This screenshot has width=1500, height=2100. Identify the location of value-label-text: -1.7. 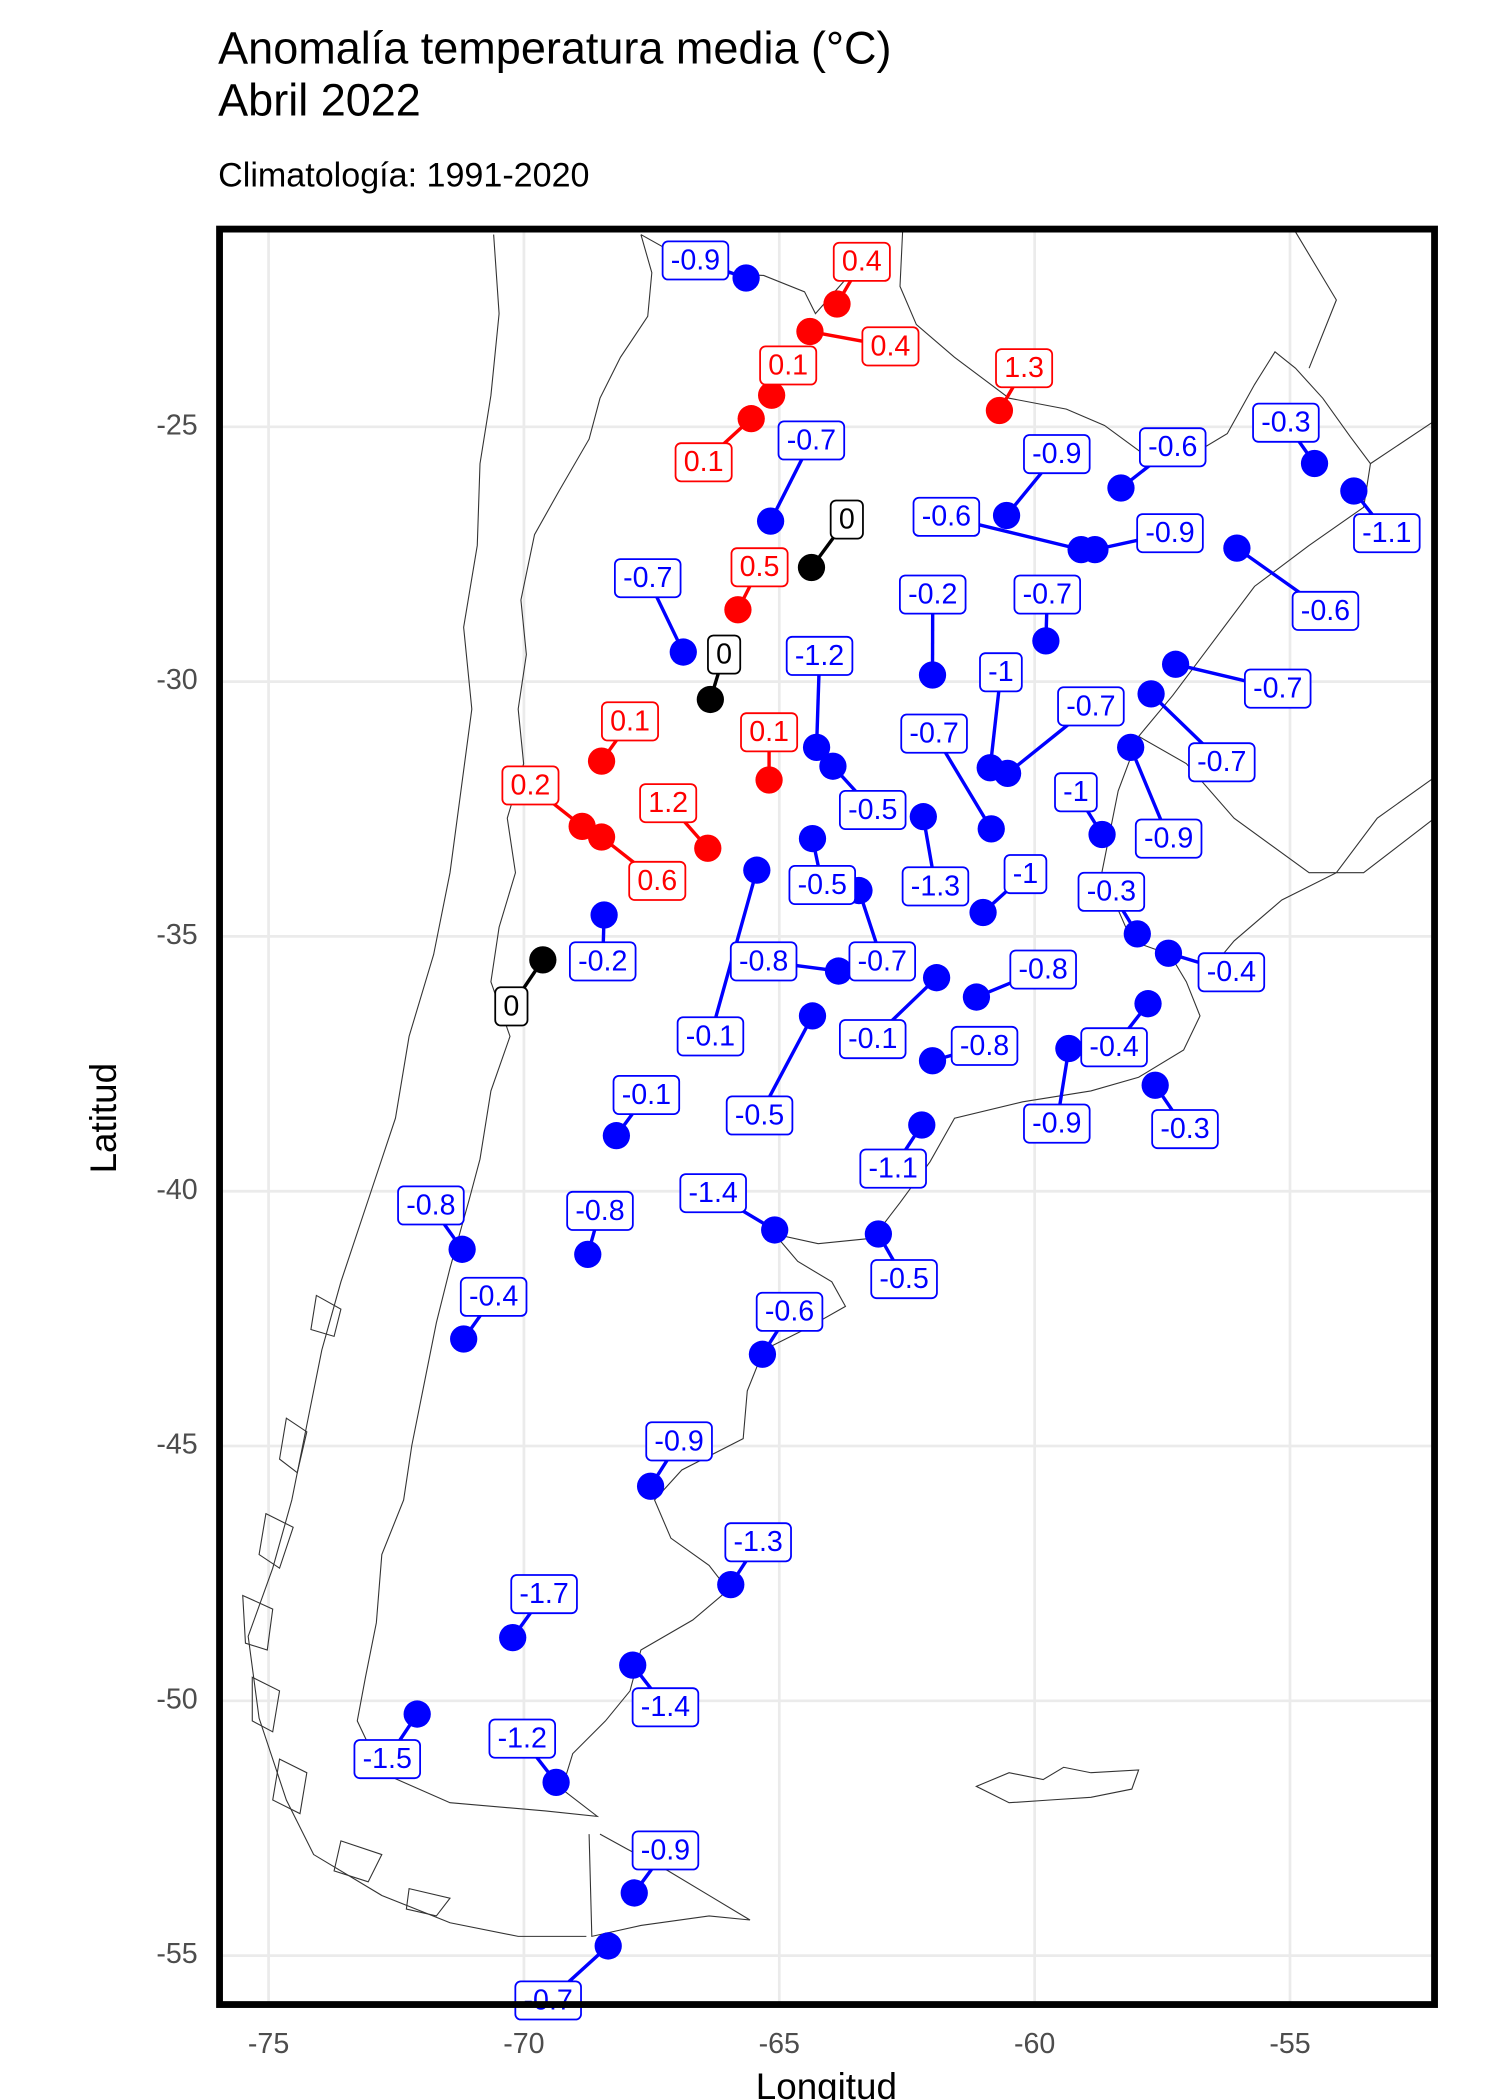
(543, 1594).